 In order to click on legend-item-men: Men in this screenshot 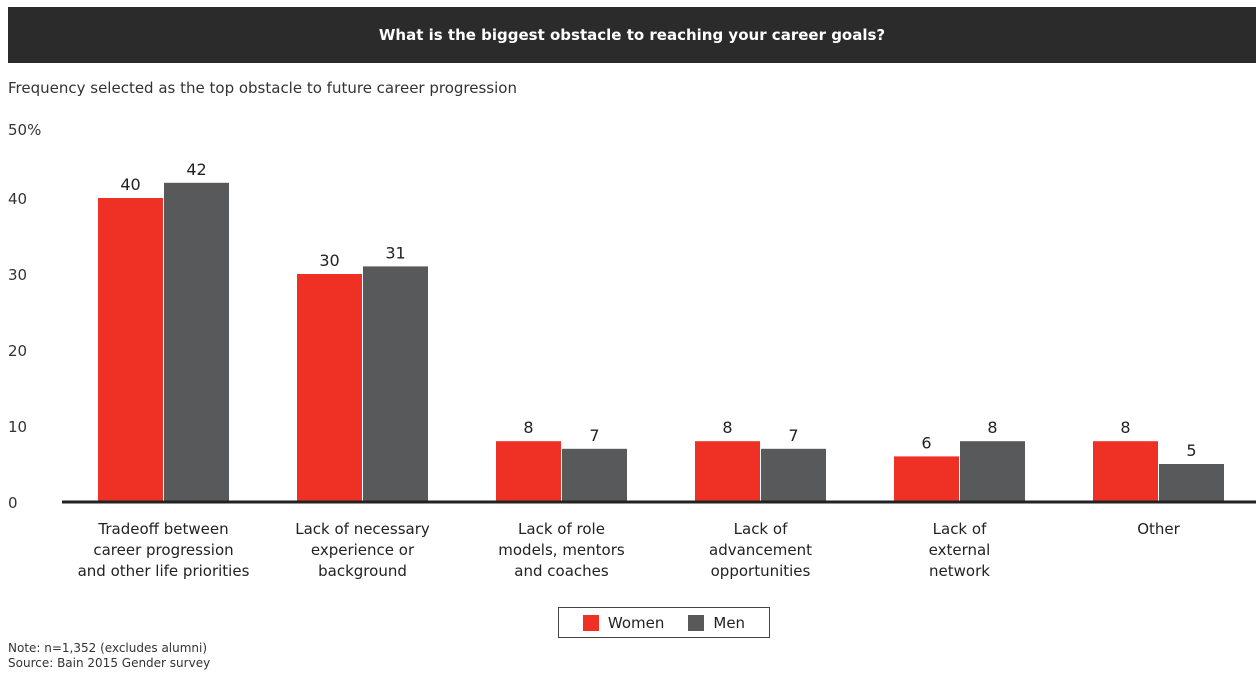, I will do `click(716, 623)`.